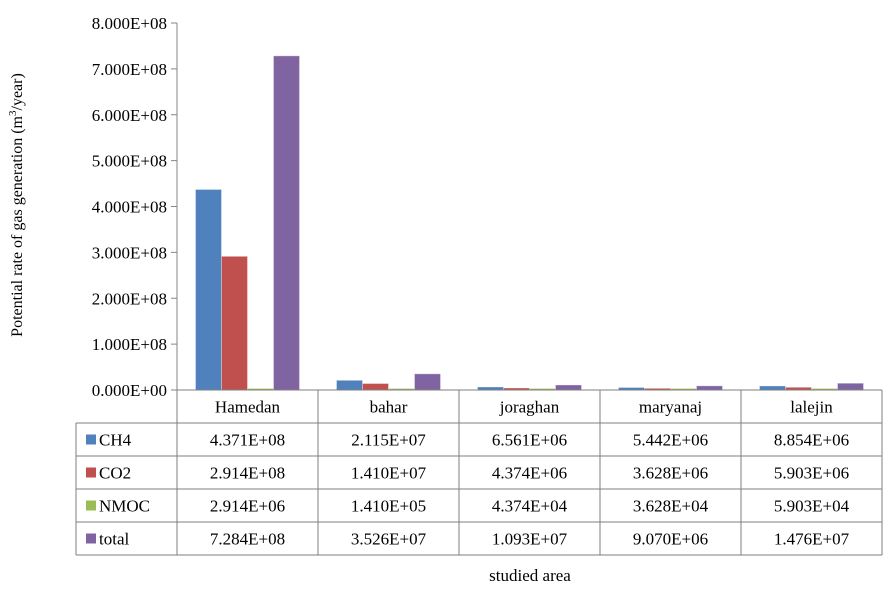 This screenshot has width=890, height=596. What do you see at coordinates (349, 385) in the screenshot?
I see `bar-ch4-bahar` at bounding box center [349, 385].